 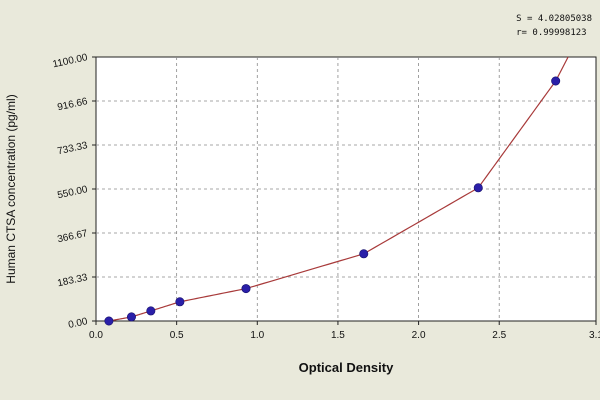 What do you see at coordinates (78, 323) in the screenshot?
I see `y-tick-label: 0.00` at bounding box center [78, 323].